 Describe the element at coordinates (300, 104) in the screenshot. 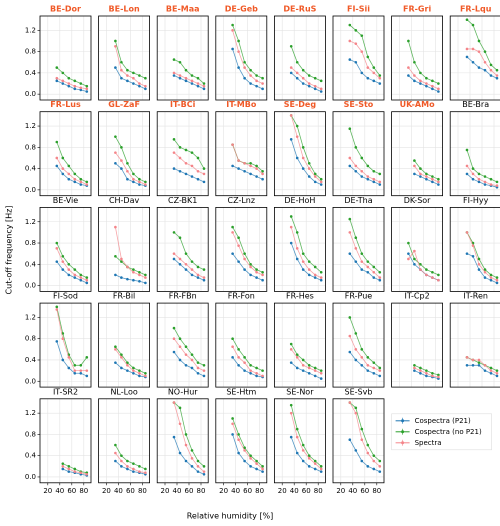

I see `panel-title: SE-Deg` at that location.